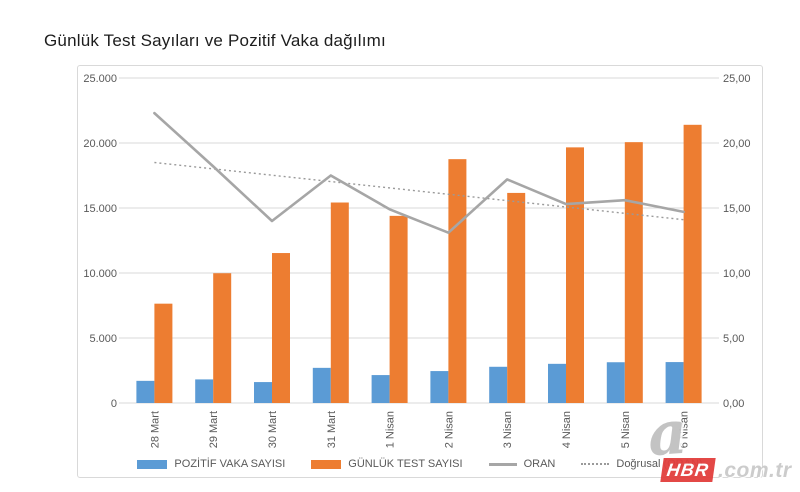  I want to click on x-axis-label-9: 6 Nisan, so click(685, 429).